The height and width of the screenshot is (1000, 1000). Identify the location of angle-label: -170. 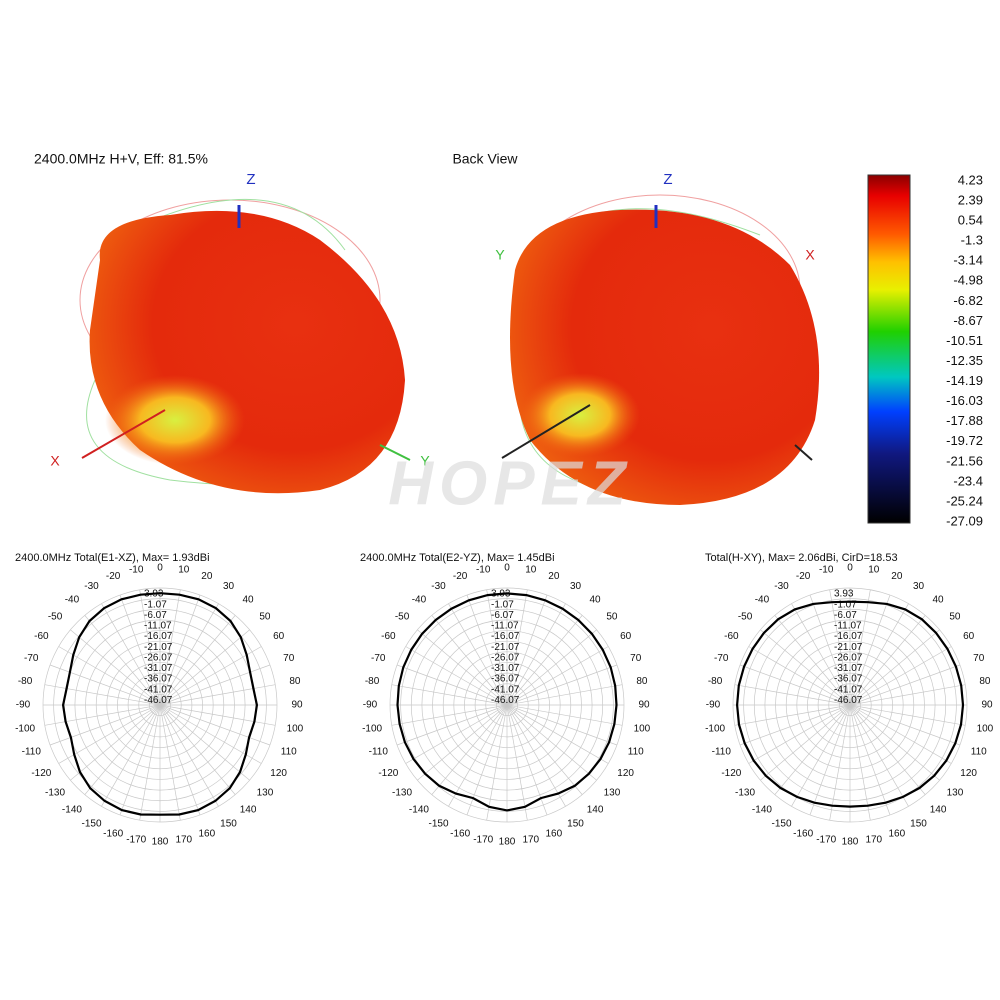
(136, 840).